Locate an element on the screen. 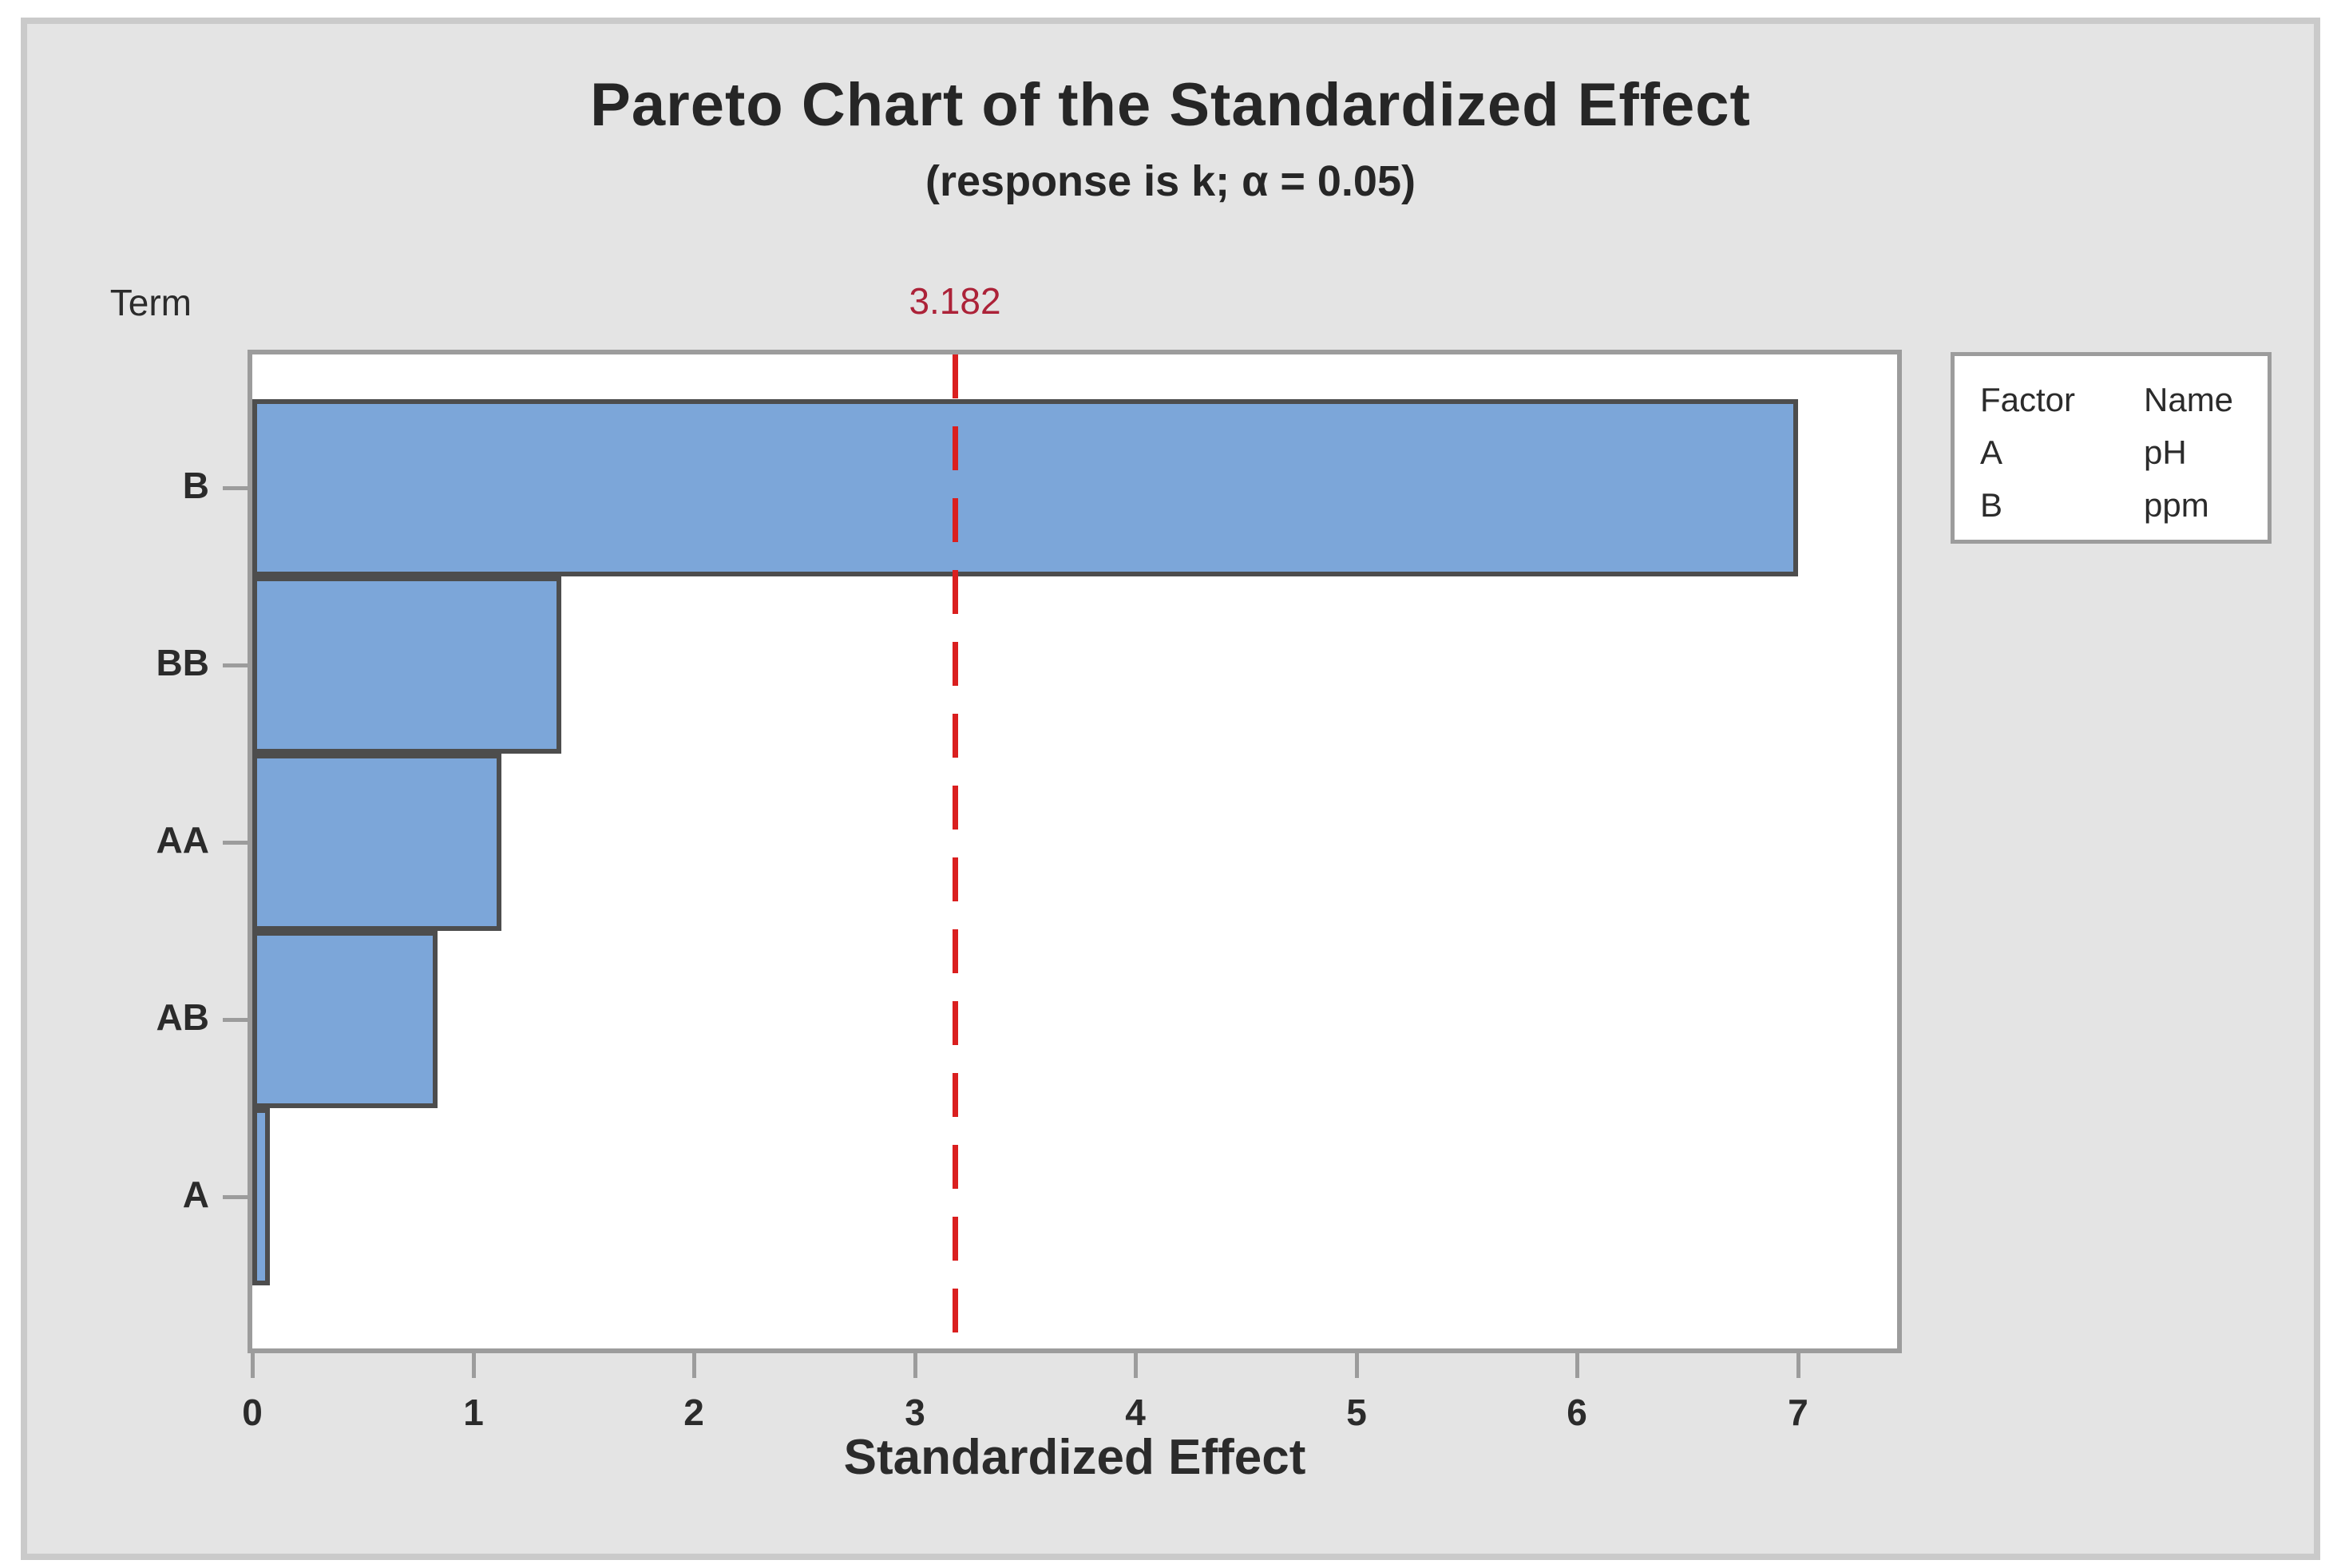  legend-factor-b: B is located at coordinates (1991, 505).